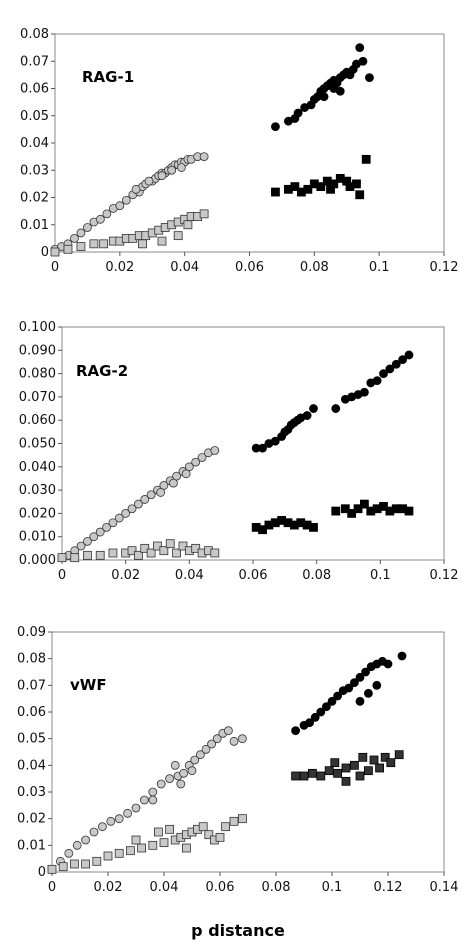  I want to click on y-tick-label: 0.03, so click(31, 792).